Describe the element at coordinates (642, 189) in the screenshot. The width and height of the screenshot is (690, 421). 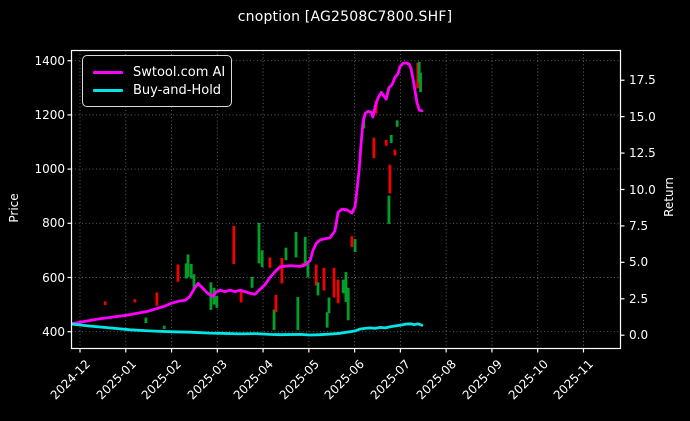
I see `return-tick-10: 10.0` at that location.